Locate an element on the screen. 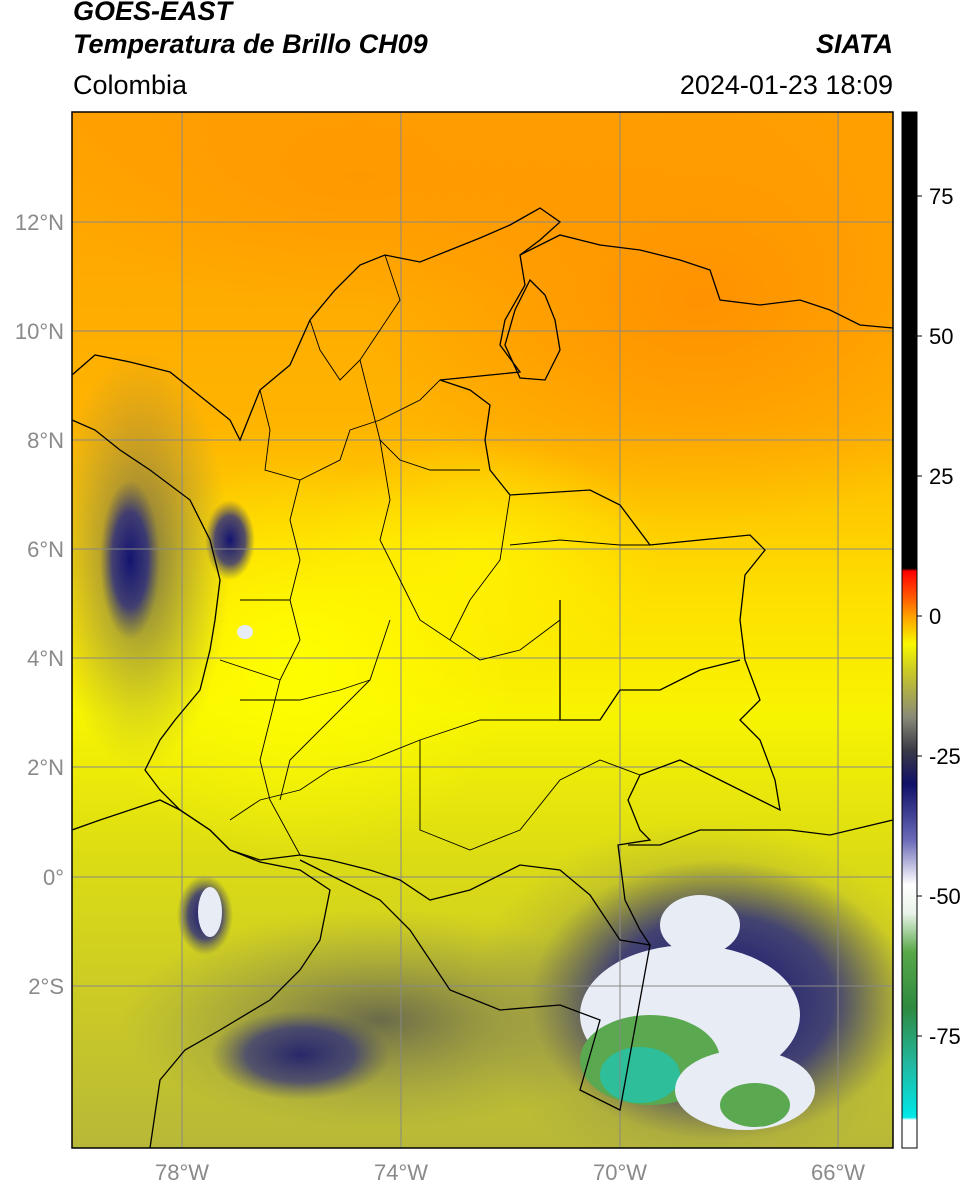  lat-tick-10n: 10°N is located at coordinates (39, 331).